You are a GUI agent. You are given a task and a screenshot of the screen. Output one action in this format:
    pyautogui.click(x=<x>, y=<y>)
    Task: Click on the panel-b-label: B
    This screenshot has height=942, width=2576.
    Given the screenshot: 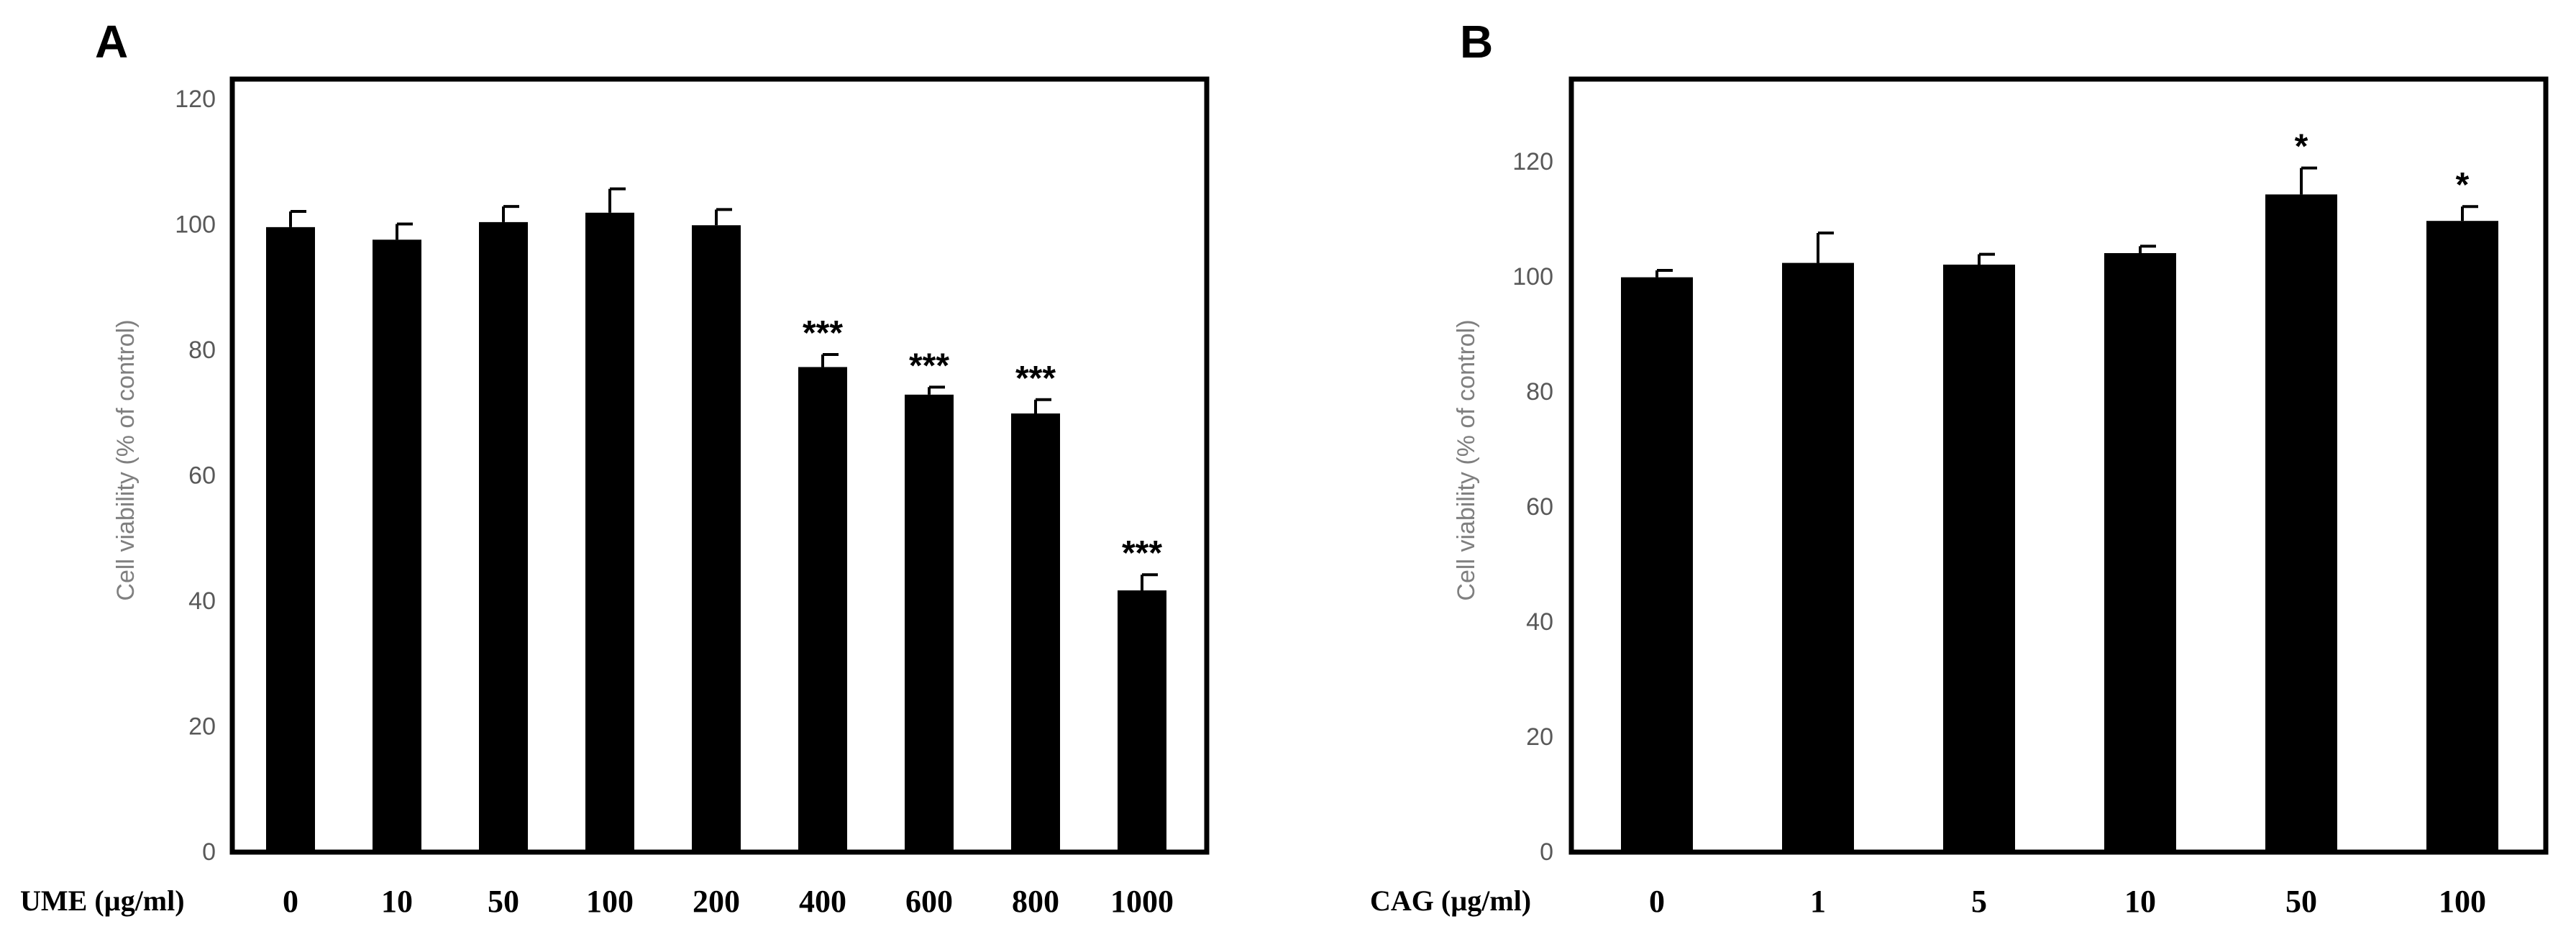 What is the action you would take?
    pyautogui.click(x=1476, y=42)
    